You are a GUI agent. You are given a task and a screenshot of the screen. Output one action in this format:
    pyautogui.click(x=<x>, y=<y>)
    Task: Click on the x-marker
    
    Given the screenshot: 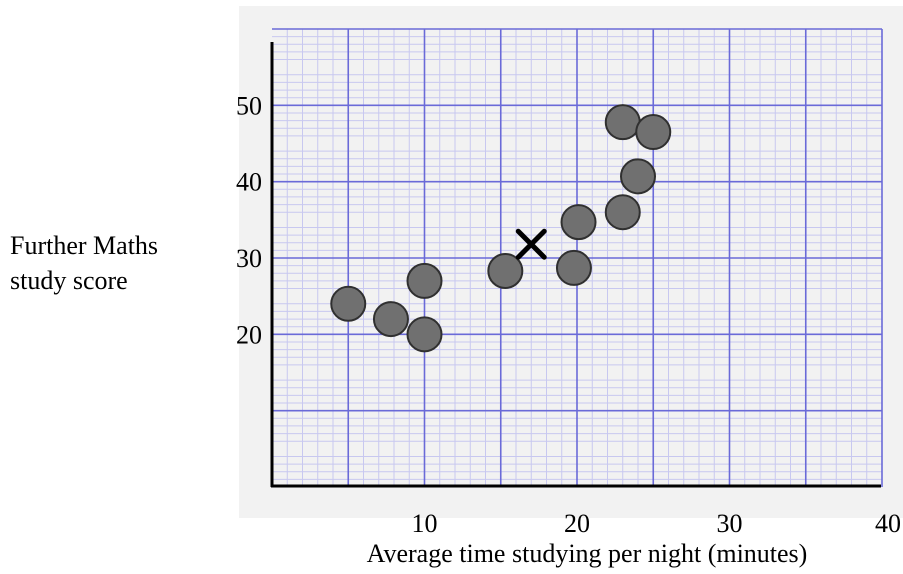 What is the action you would take?
    pyautogui.click(x=531, y=244)
    